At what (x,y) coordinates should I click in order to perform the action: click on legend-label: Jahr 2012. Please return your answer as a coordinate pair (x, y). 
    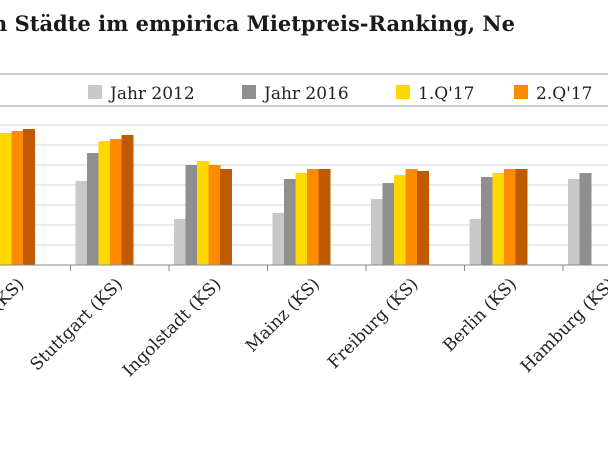
    Looking at the image, I should click on (151, 94).